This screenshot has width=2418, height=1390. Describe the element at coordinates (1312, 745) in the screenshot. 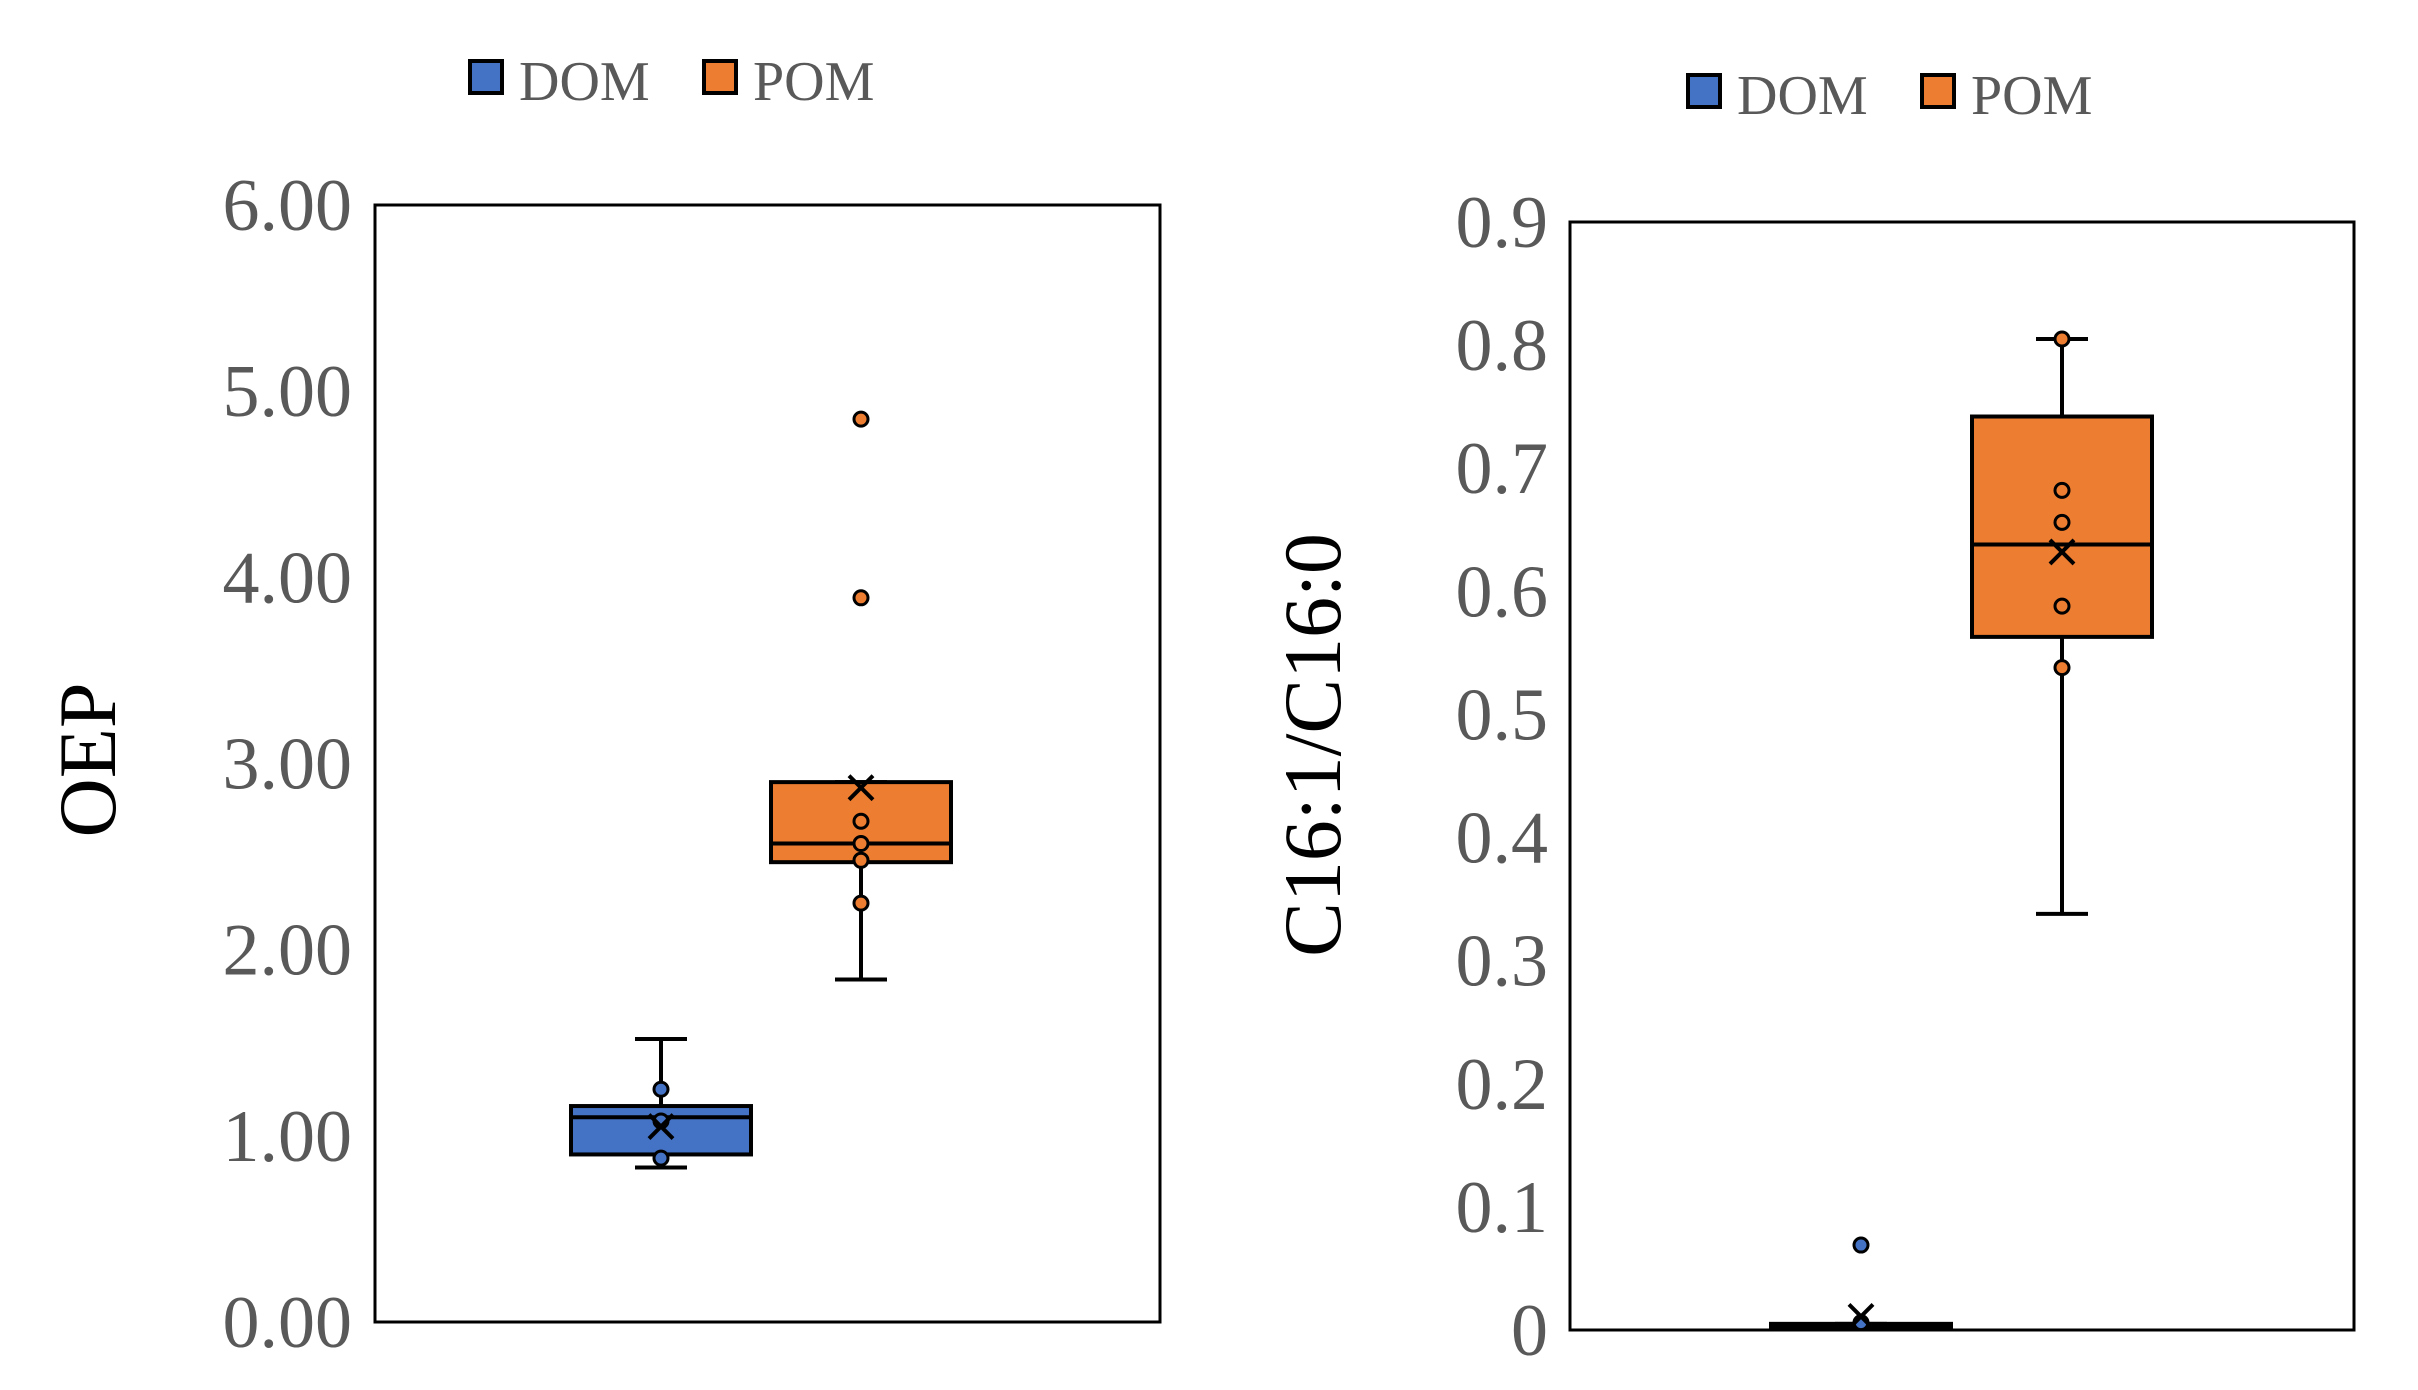

I see `c16-y-axis-title: C16:1/C16:0` at that location.